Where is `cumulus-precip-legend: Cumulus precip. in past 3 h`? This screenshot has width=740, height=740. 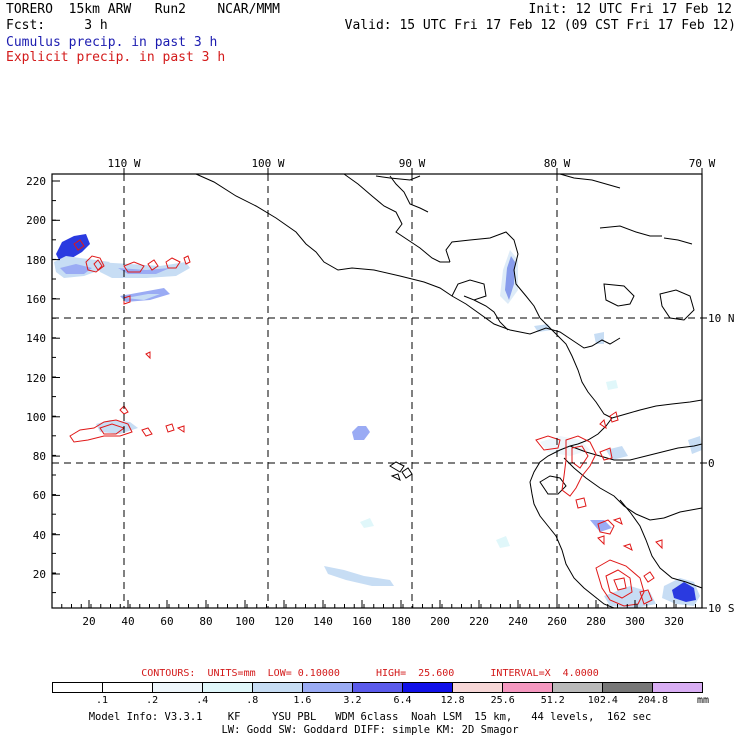 cumulus-precip-legend: Cumulus precip. in past 3 h is located at coordinates (112, 42).